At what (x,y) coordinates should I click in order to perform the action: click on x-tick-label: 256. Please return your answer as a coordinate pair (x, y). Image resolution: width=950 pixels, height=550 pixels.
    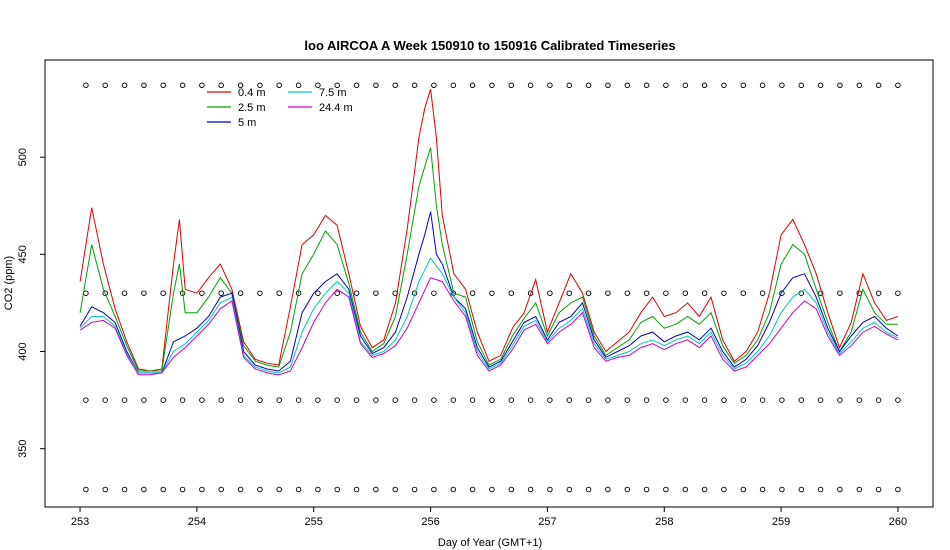
    Looking at the image, I should click on (430, 522).